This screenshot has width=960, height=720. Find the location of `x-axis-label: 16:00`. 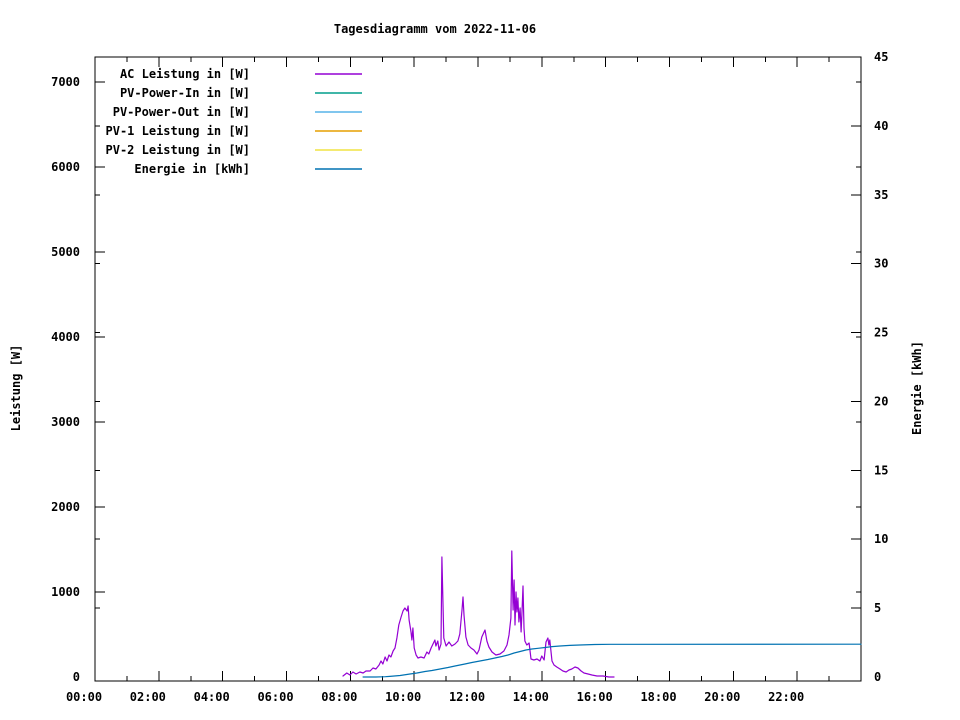

x-axis-label: 16:00 is located at coordinates (595, 697).